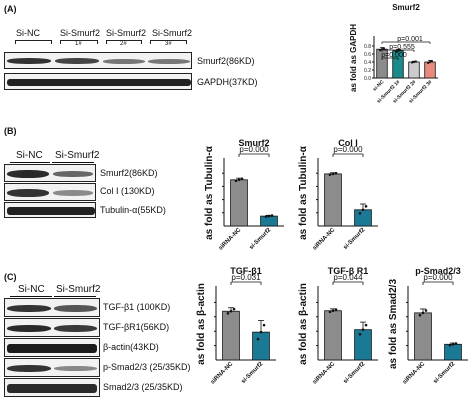 The width and height of the screenshot is (474, 403). I want to click on lane-label-c-1: Si-NC, so click(31, 289).